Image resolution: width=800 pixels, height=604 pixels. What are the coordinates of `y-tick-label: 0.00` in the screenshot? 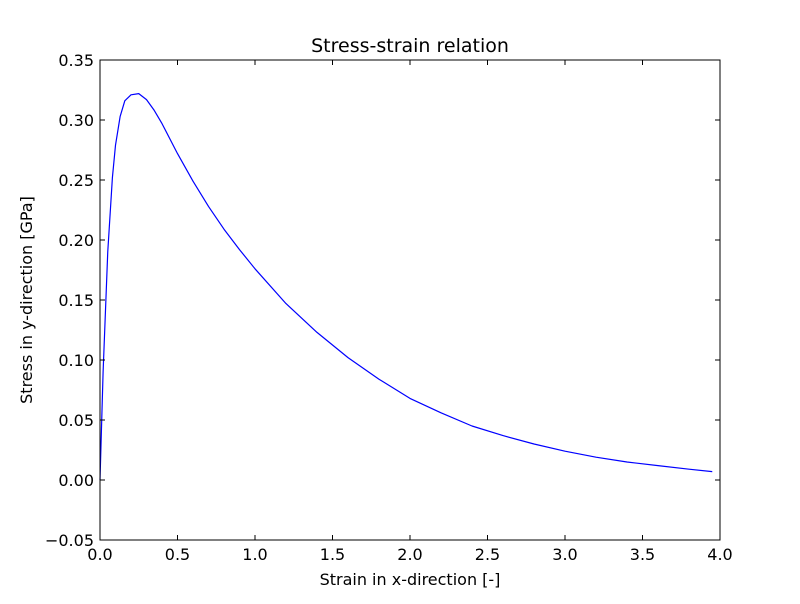 It's located at (76, 480).